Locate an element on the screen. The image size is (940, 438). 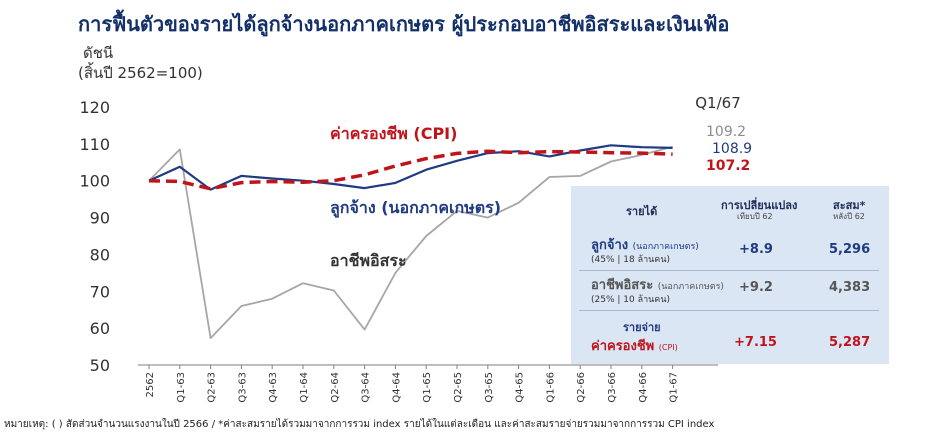
row-self-employed-change: +9.2 is located at coordinates (756, 287).